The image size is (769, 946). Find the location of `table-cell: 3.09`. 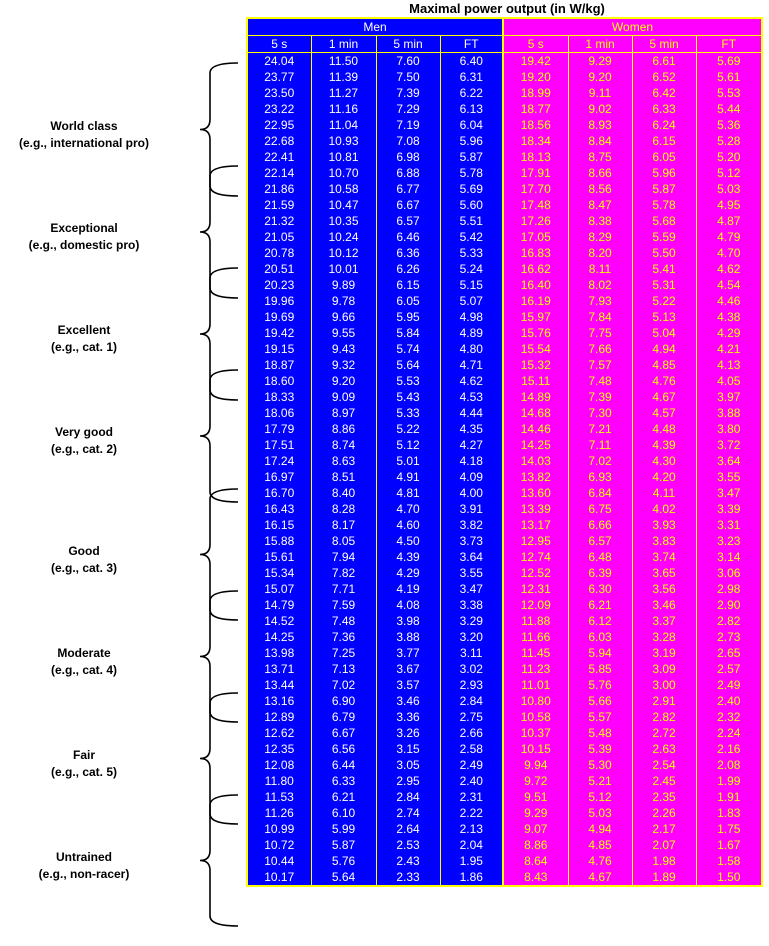

table-cell: 3.09 is located at coordinates (664, 669).